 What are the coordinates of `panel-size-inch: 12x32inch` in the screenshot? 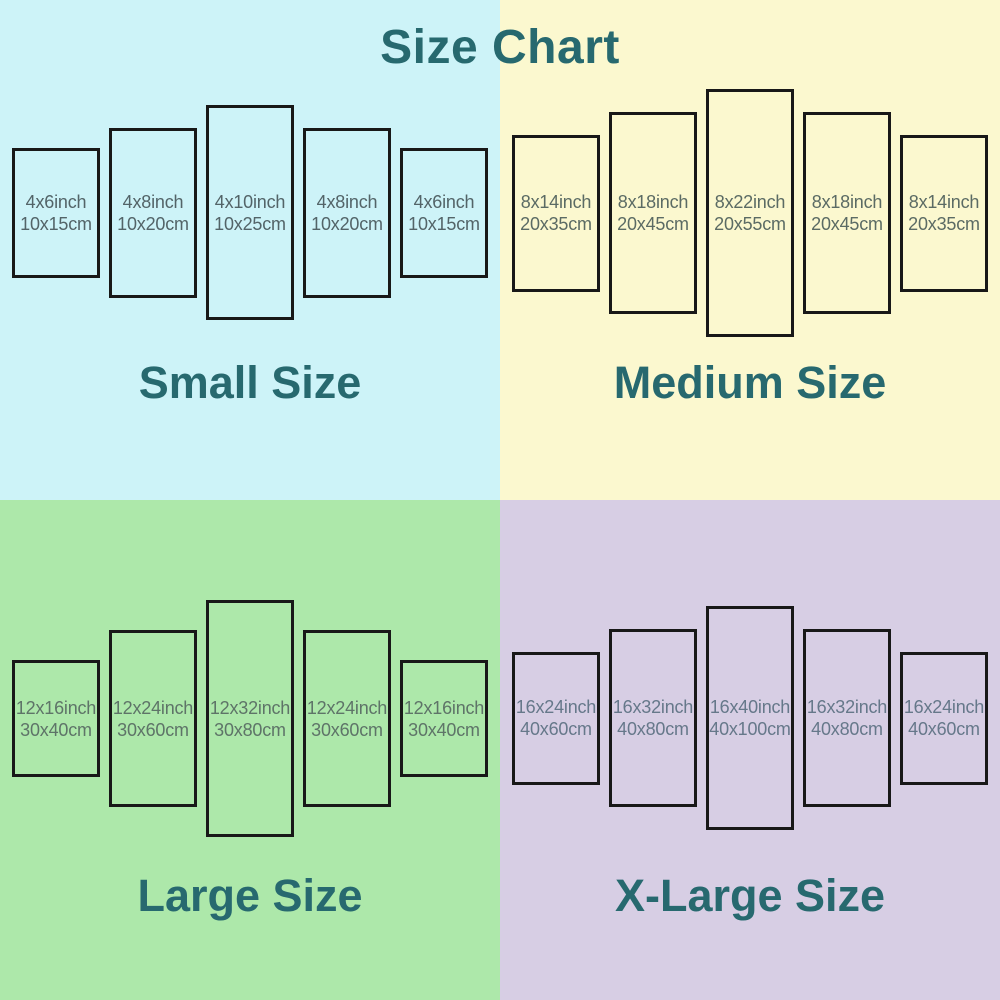 It's located at (250, 707).